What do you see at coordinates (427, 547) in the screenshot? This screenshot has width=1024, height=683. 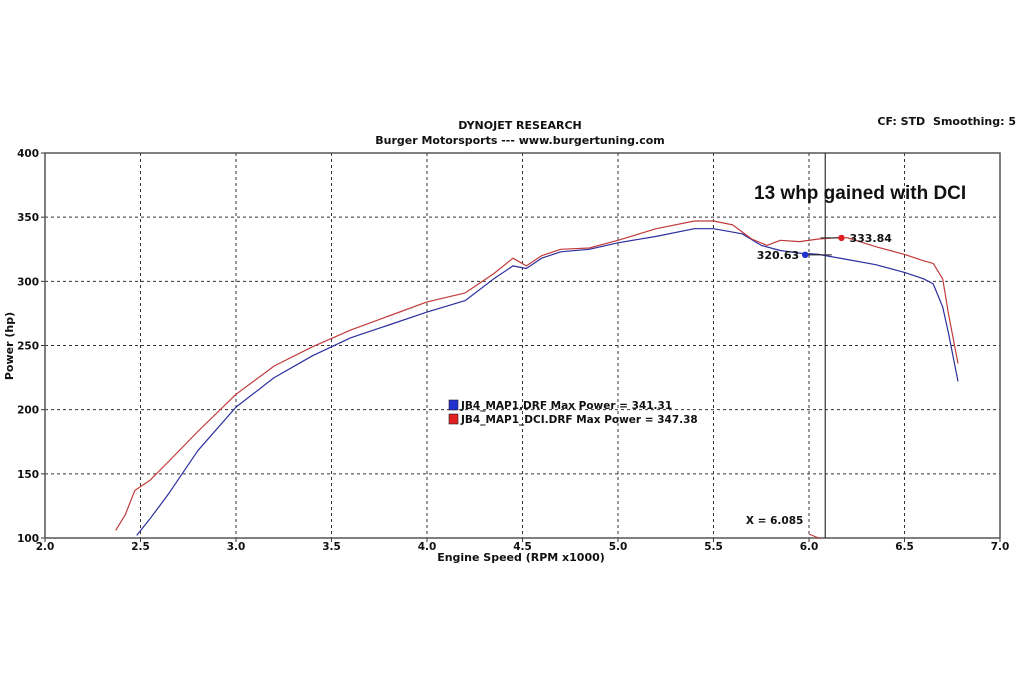 I see `x-tick-label: 4.0` at bounding box center [427, 547].